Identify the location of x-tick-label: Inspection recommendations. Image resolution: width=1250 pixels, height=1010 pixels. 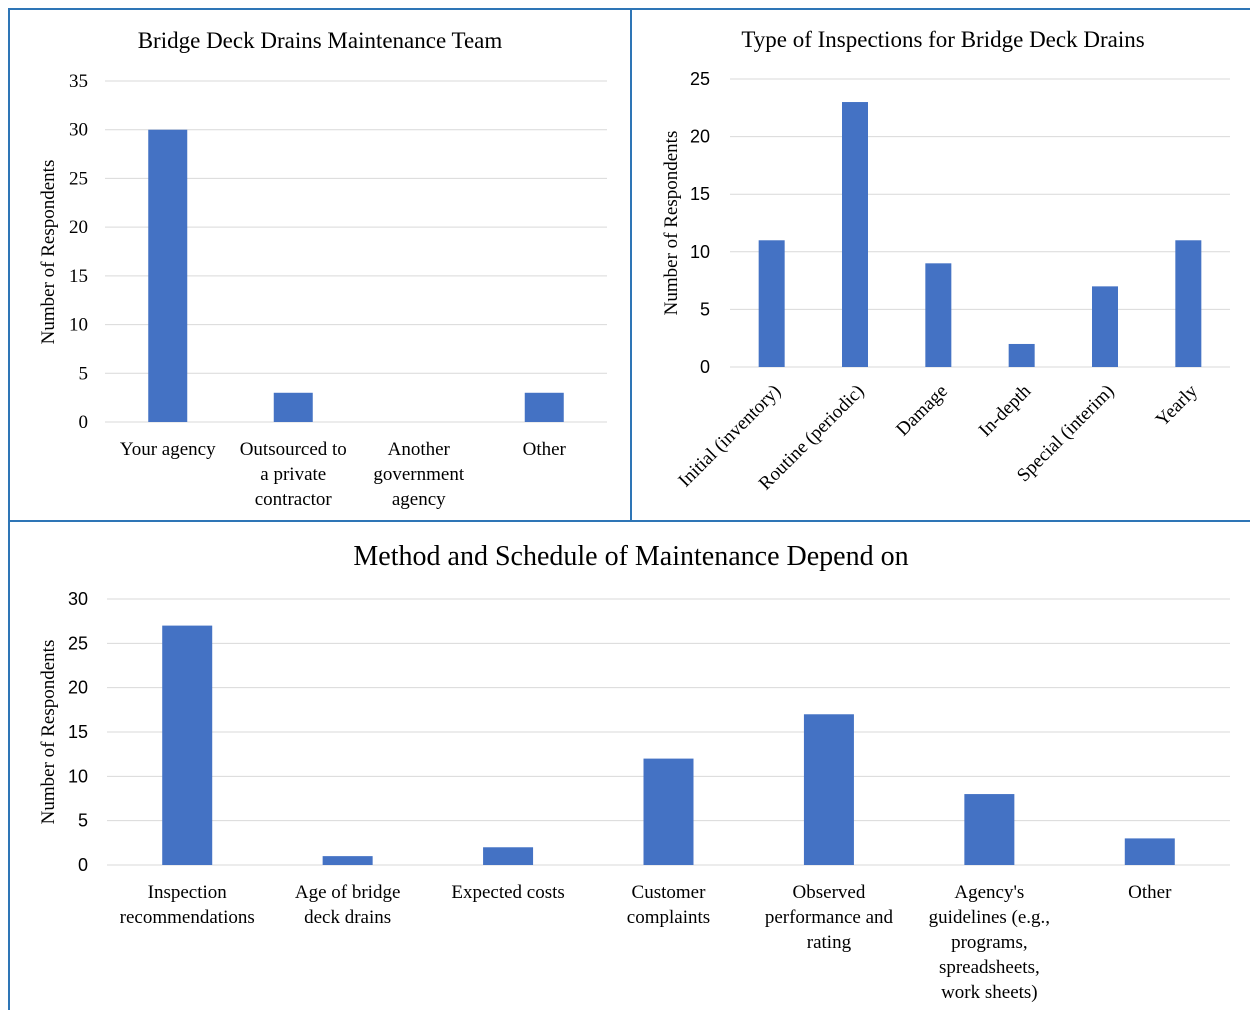
(187, 905).